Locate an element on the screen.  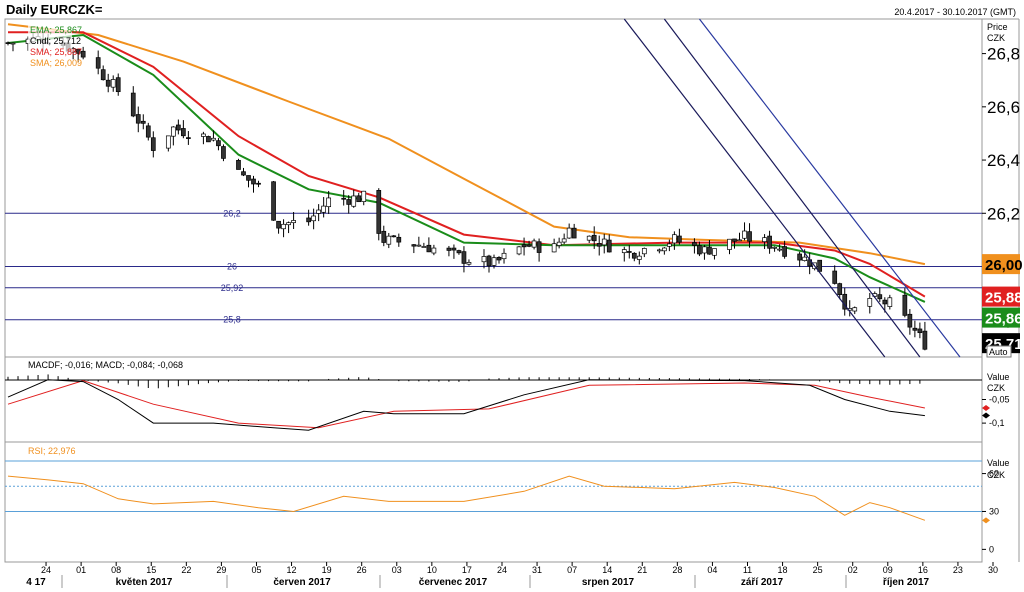
x-day-label: 29 is located at coordinates (221, 570).